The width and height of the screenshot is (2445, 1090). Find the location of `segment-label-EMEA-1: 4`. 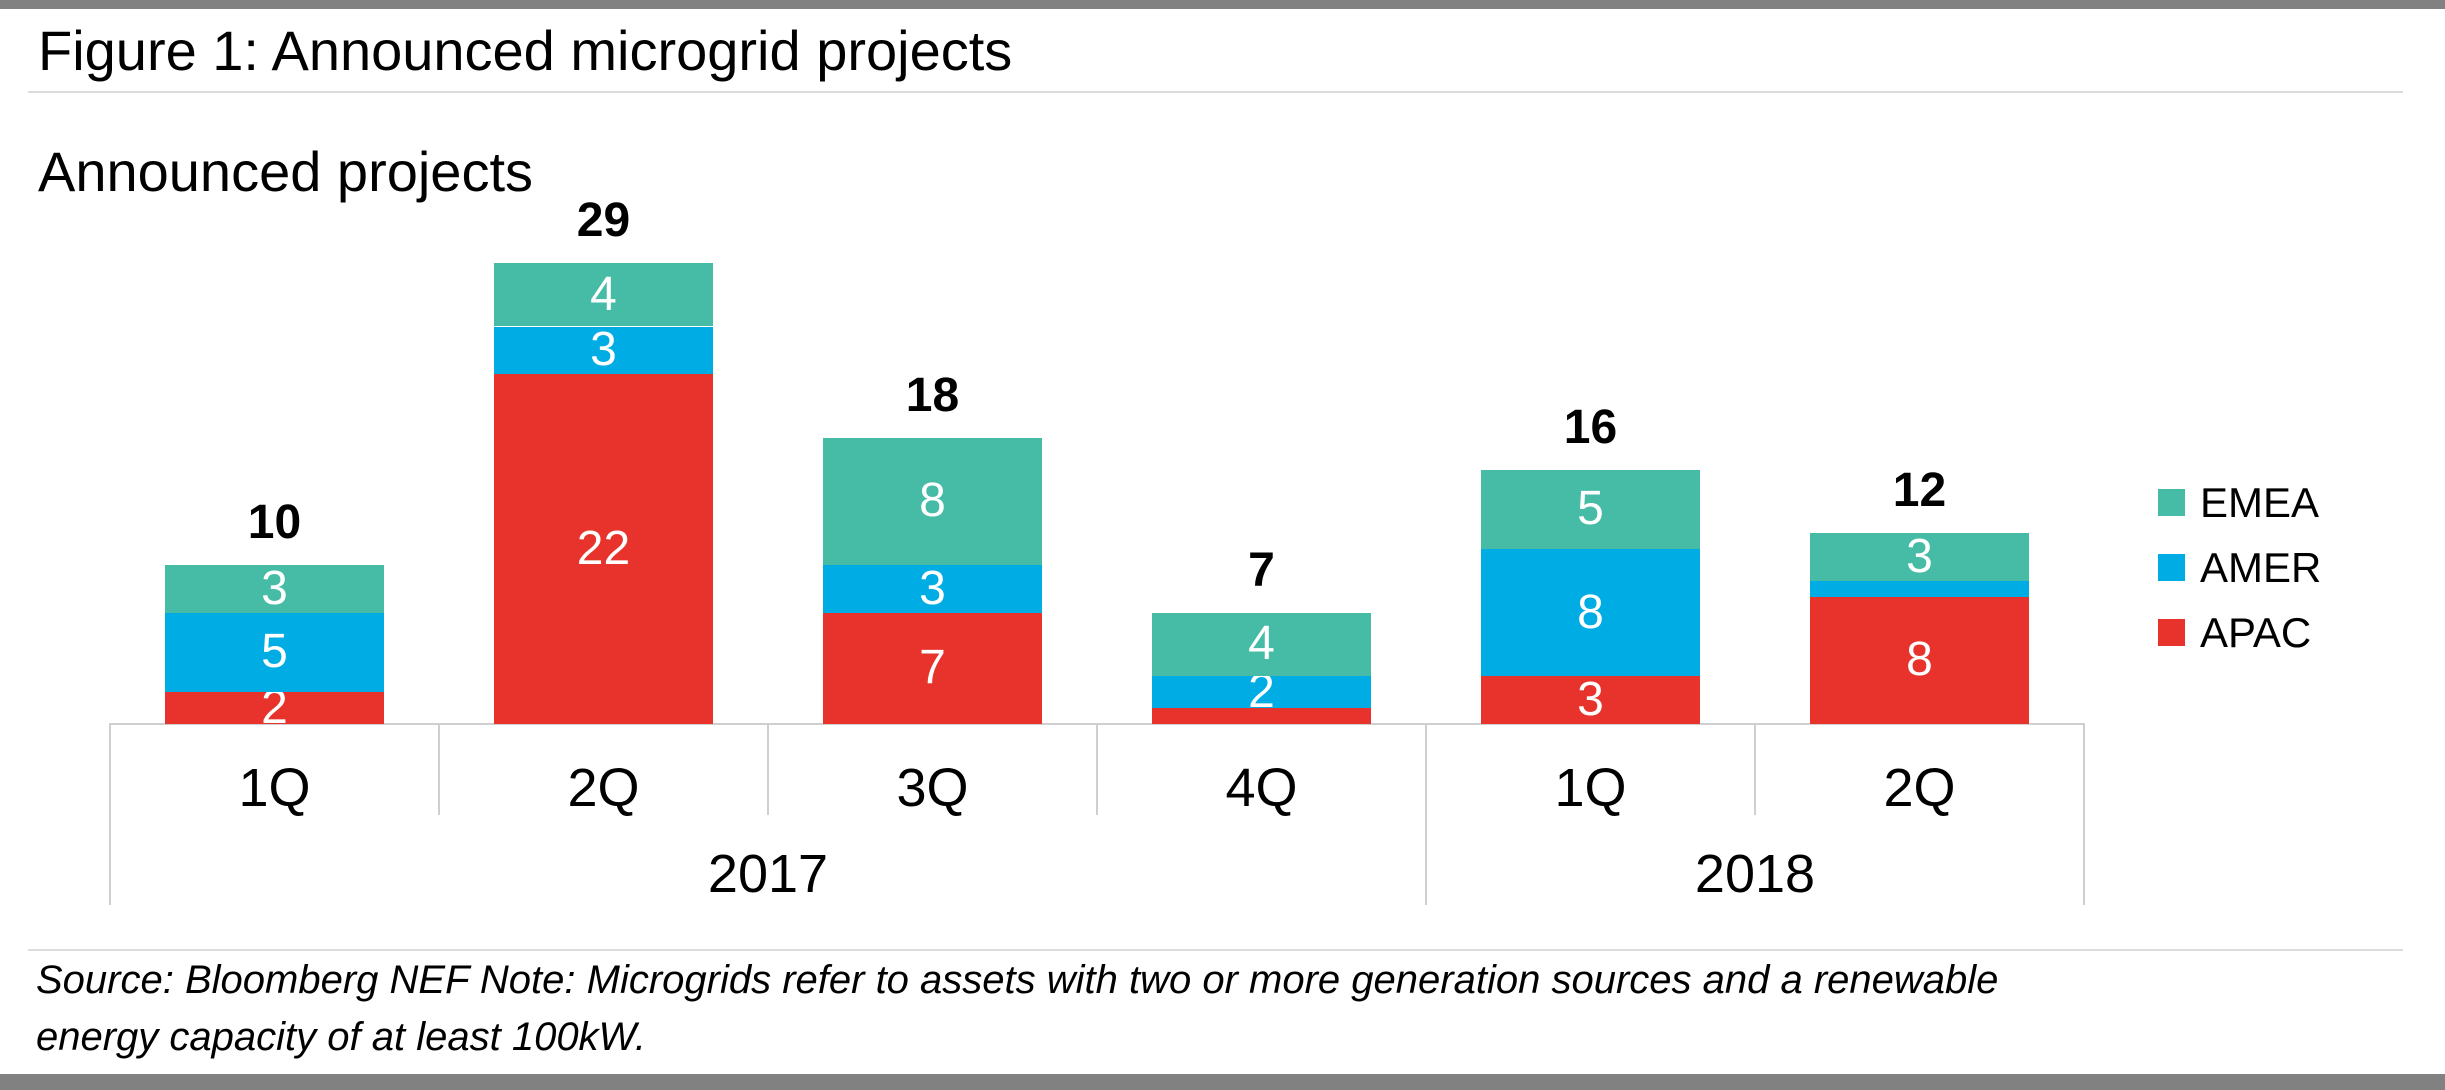

segment-label-EMEA-1: 4 is located at coordinates (603, 294).